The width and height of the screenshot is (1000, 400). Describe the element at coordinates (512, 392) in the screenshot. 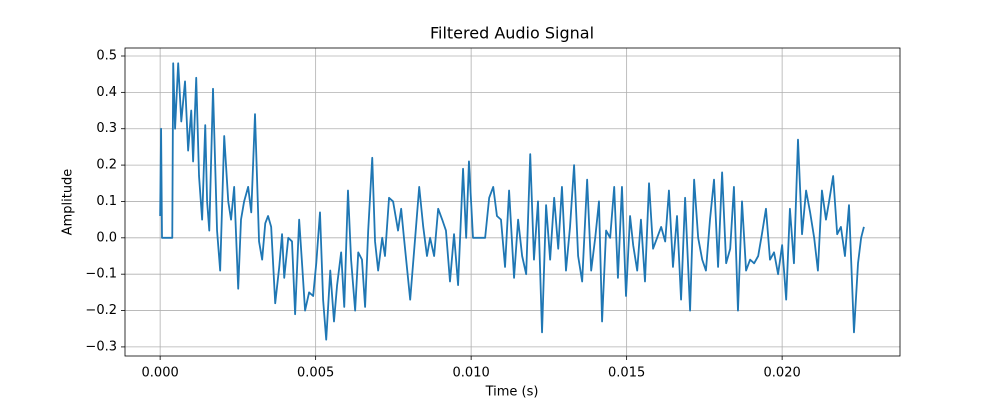

I see `x-axis-label: Time (s)` at that location.